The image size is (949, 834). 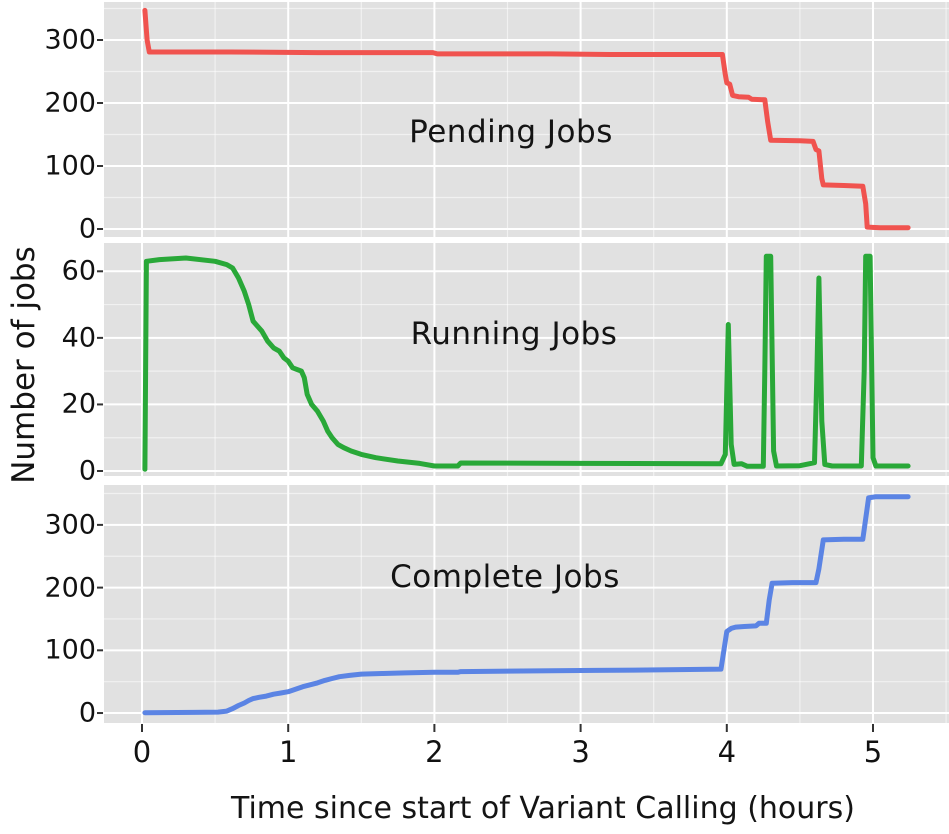 What do you see at coordinates (78, 404) in the screenshot?
I see `y-tick-label: 20` at bounding box center [78, 404].